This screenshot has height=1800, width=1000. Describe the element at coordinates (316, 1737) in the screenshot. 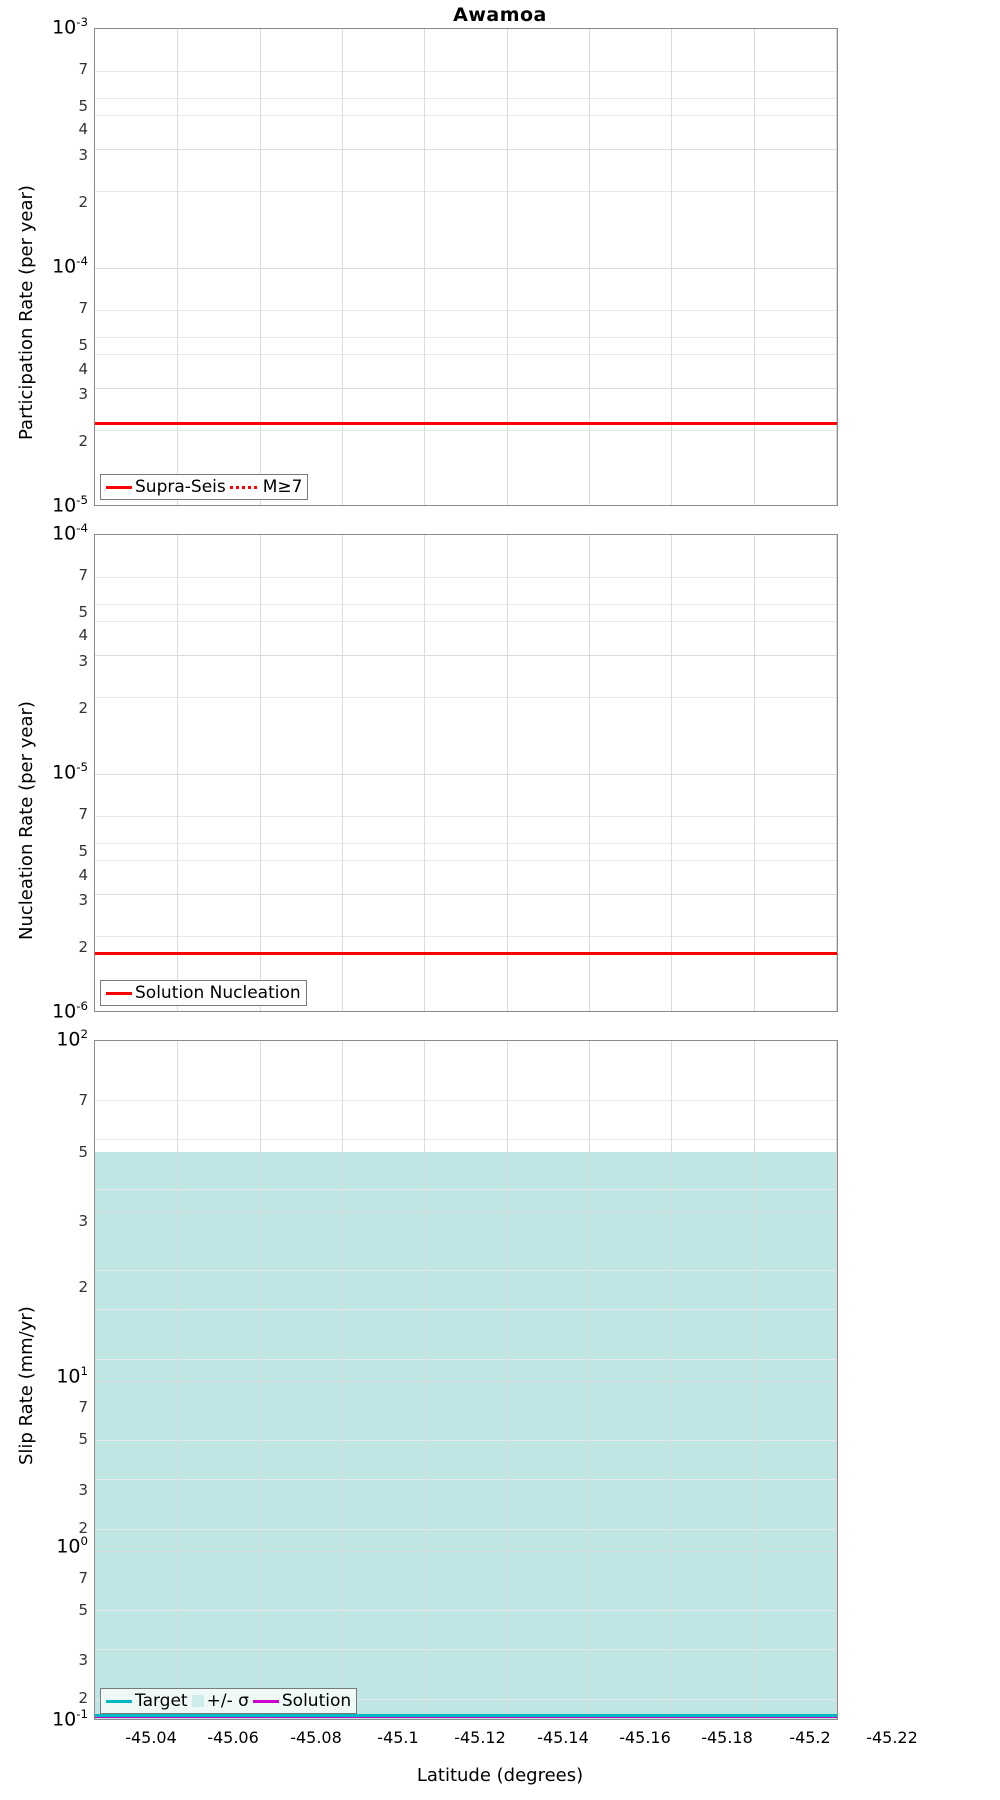

I see `xtick-2: -45.08` at that location.